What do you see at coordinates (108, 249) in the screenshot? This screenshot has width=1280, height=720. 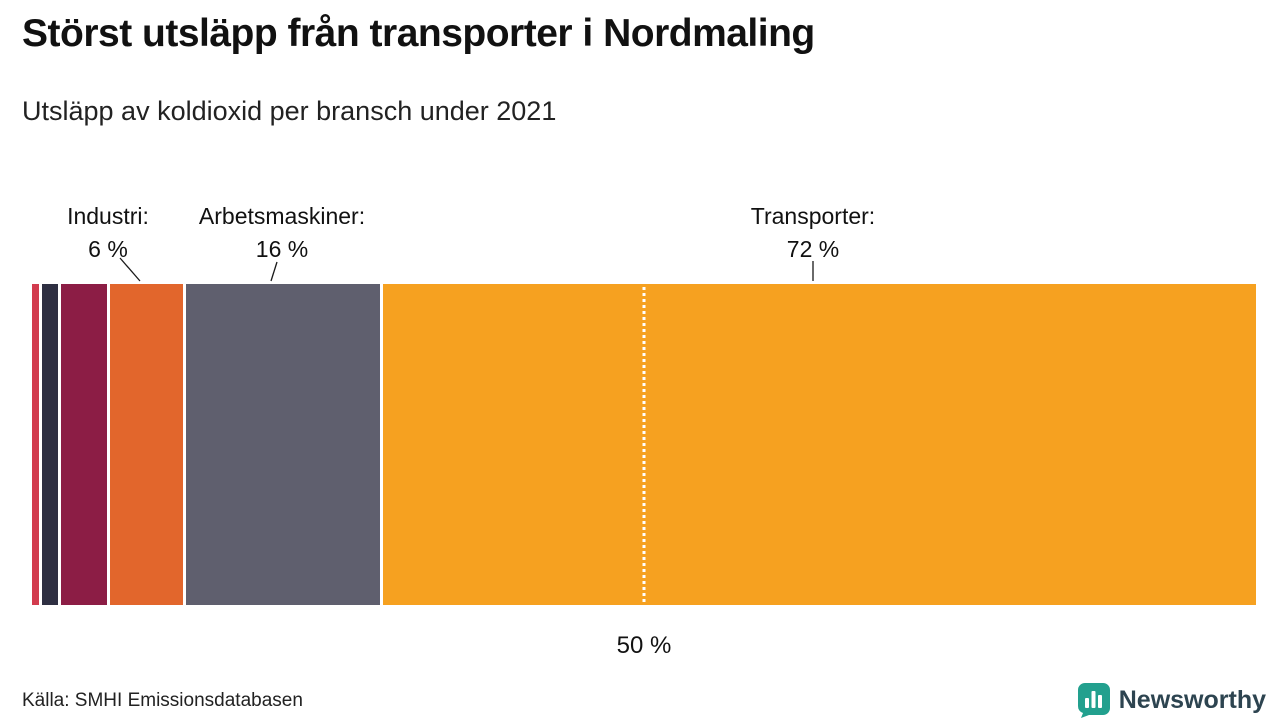 I see `annotation-industri-value: 6 %` at bounding box center [108, 249].